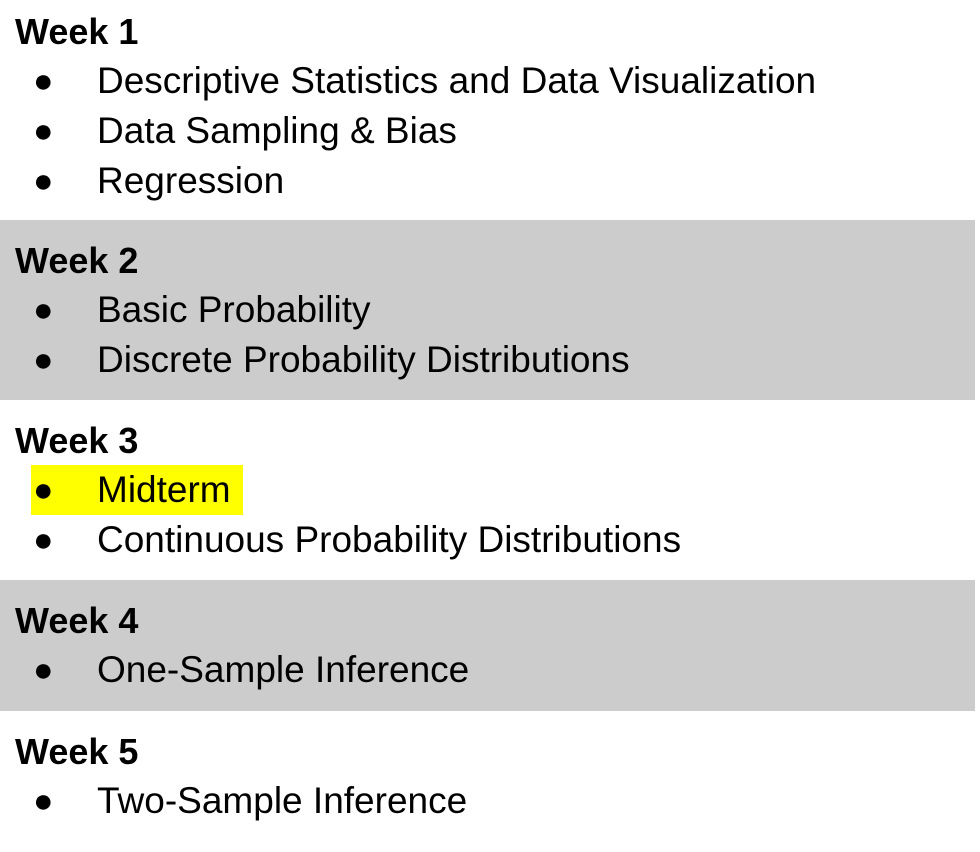 The image size is (980, 852). What do you see at coordinates (363, 359) in the screenshot?
I see `topic-label: Discrete Probability Distributions` at bounding box center [363, 359].